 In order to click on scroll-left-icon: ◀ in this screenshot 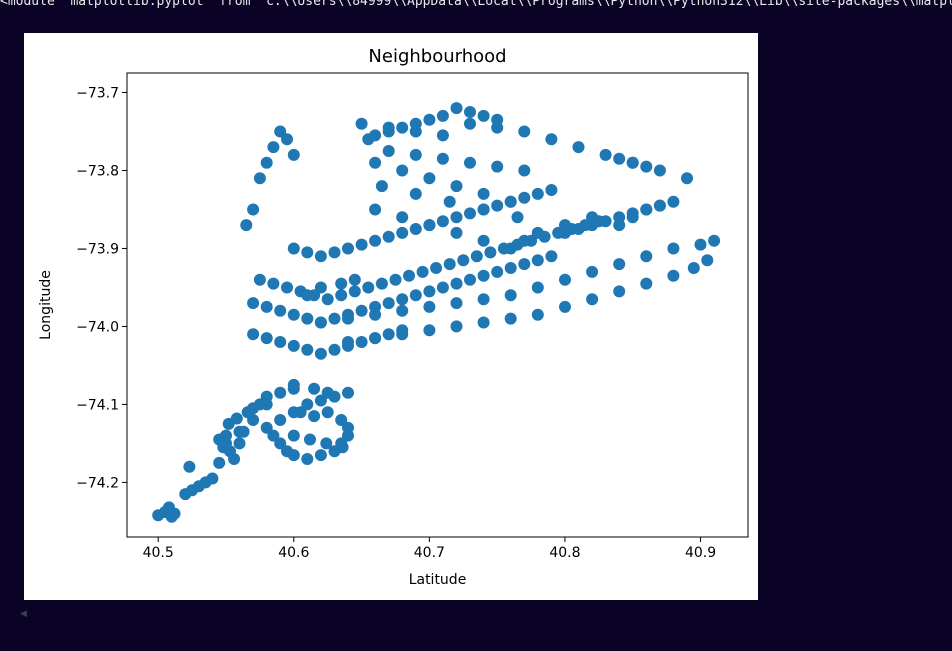, I will do `click(23, 614)`.